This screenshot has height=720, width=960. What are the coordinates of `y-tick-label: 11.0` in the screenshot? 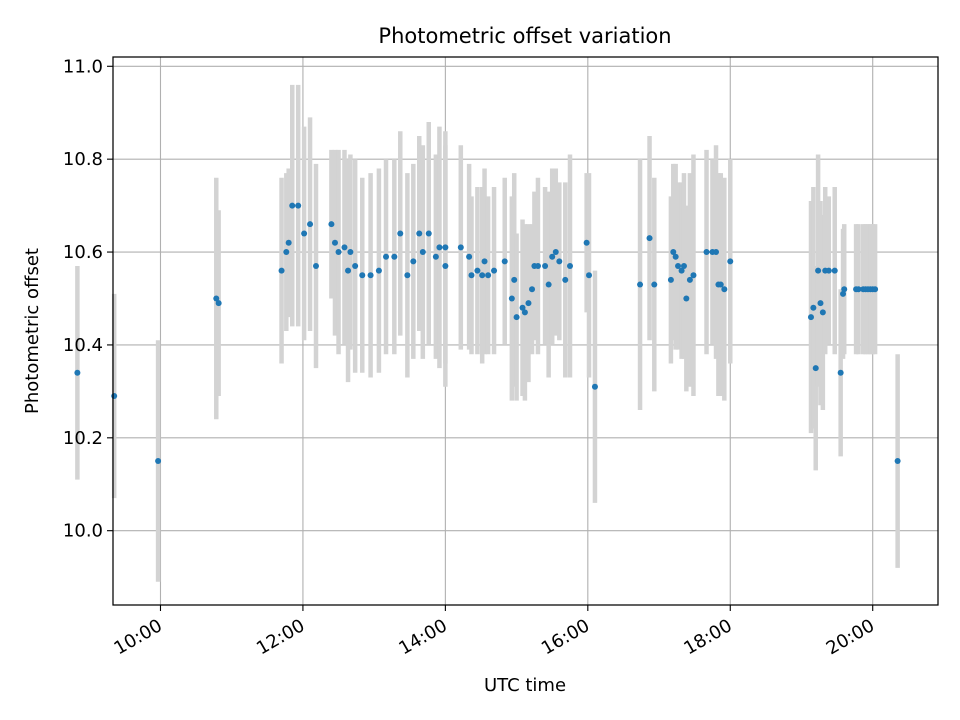 It's located at (83, 66).